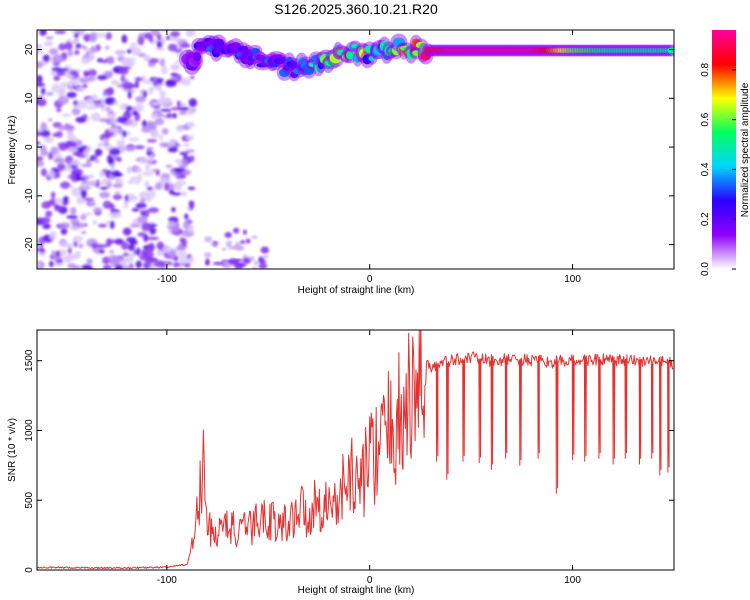 Image resolution: width=750 pixels, height=600 pixels. I want to click on x-tick-label: 0, so click(370, 279).